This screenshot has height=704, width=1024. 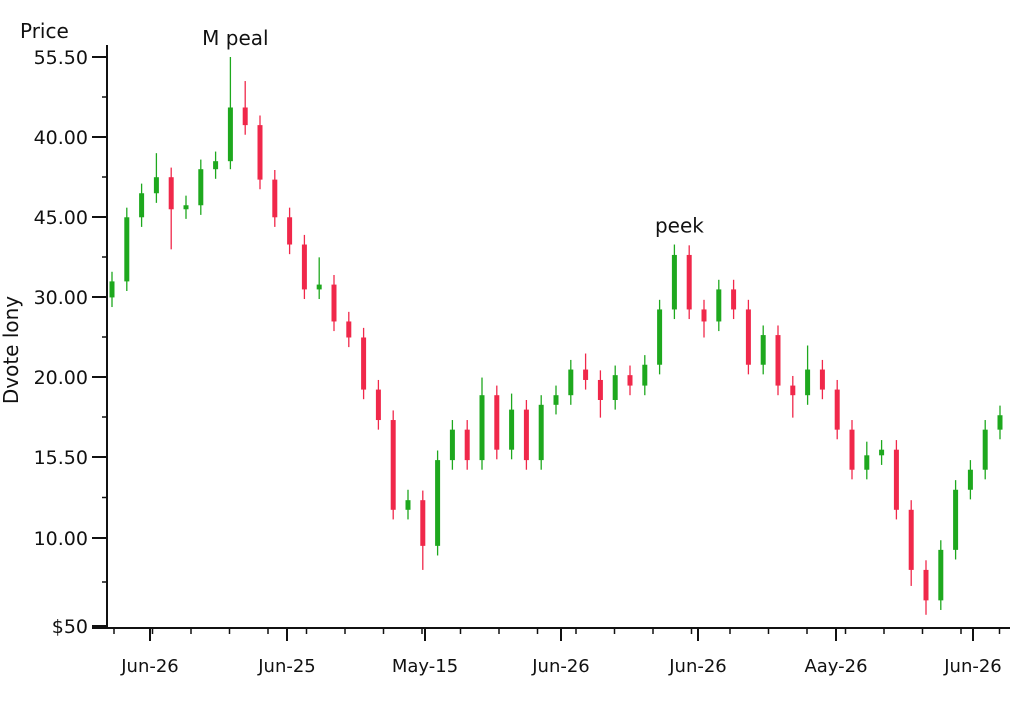 What do you see at coordinates (61, 138) in the screenshot?
I see `y-tick-label: 40.00` at bounding box center [61, 138].